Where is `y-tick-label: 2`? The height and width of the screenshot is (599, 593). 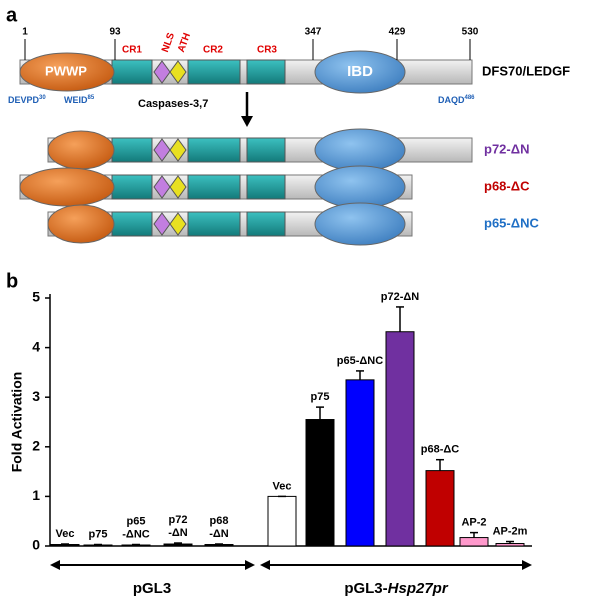
y-tick-label: 2 is located at coordinates (36, 446).